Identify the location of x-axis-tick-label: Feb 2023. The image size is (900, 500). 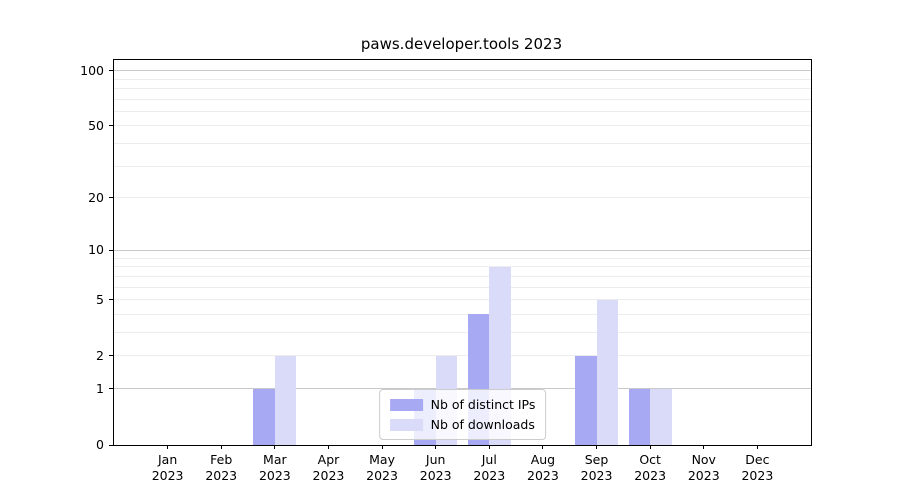
(221, 467).